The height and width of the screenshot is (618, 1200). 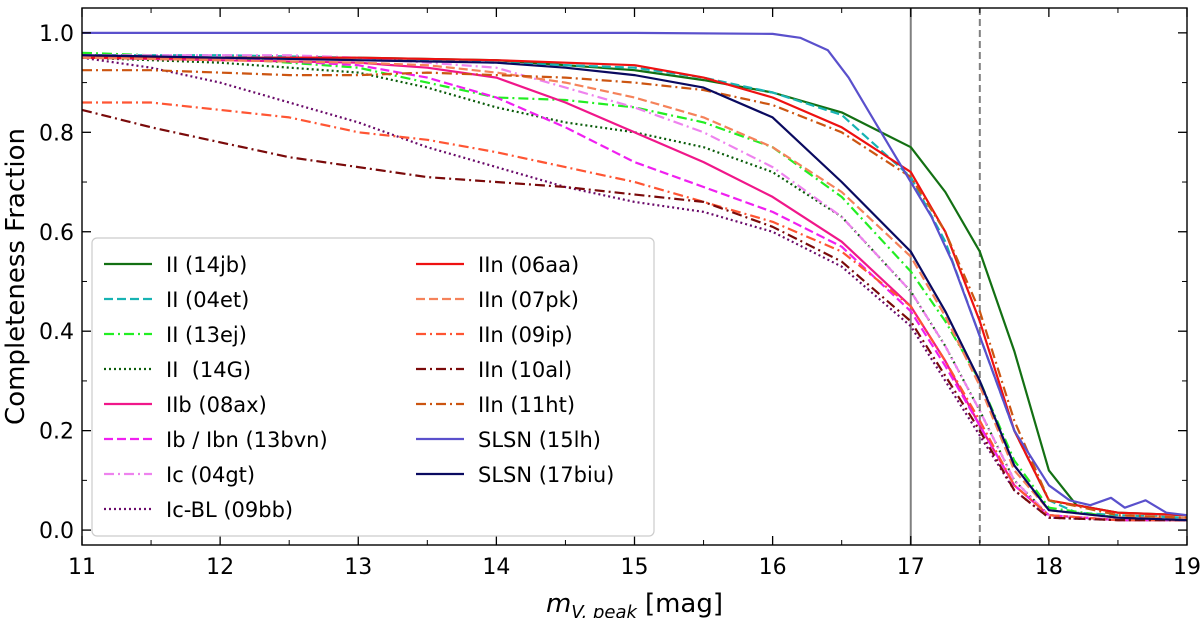 I want to click on x-tick-label: 15, so click(x=635, y=567).